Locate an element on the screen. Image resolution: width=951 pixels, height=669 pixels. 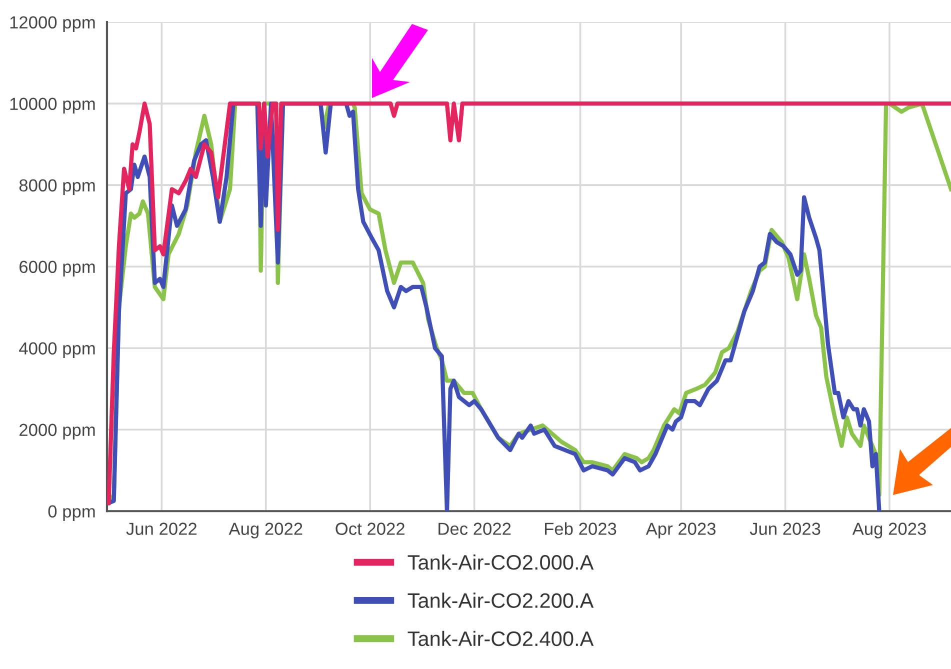
x-tick-label: Feb 2023 is located at coordinates (580, 528).